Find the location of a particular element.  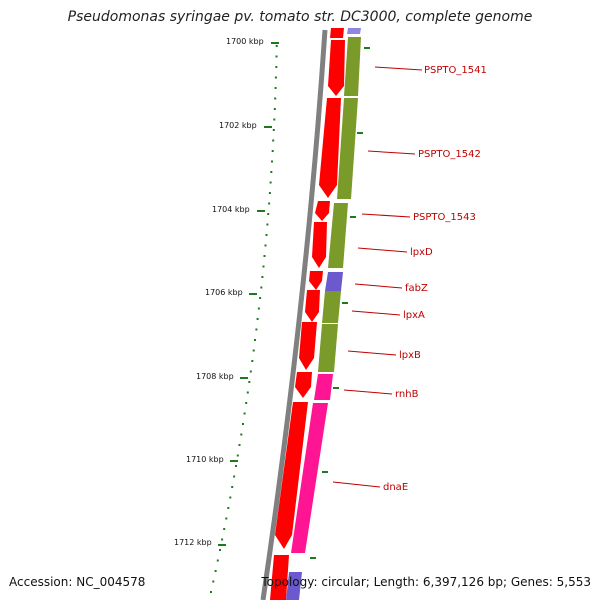

accession-text: Accession: NC_004578 is located at coordinates (77, 582).